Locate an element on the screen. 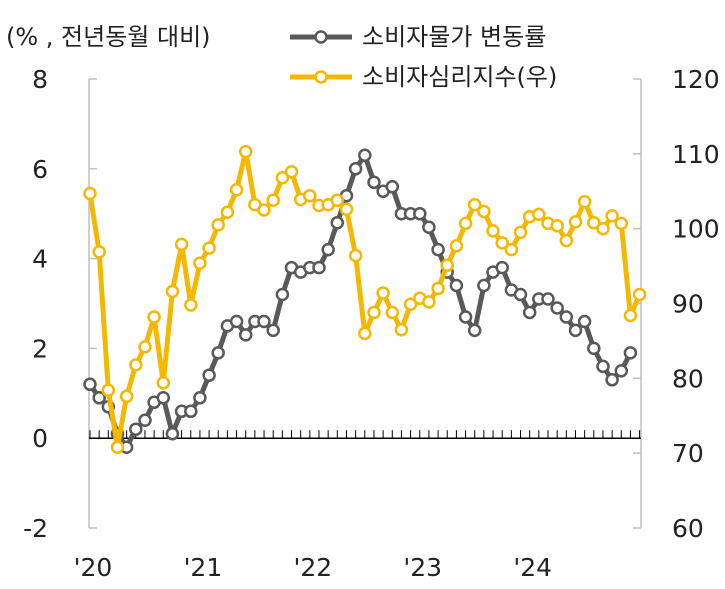 The image size is (725, 589). y-right-tick-label: 100 is located at coordinates (696, 229).